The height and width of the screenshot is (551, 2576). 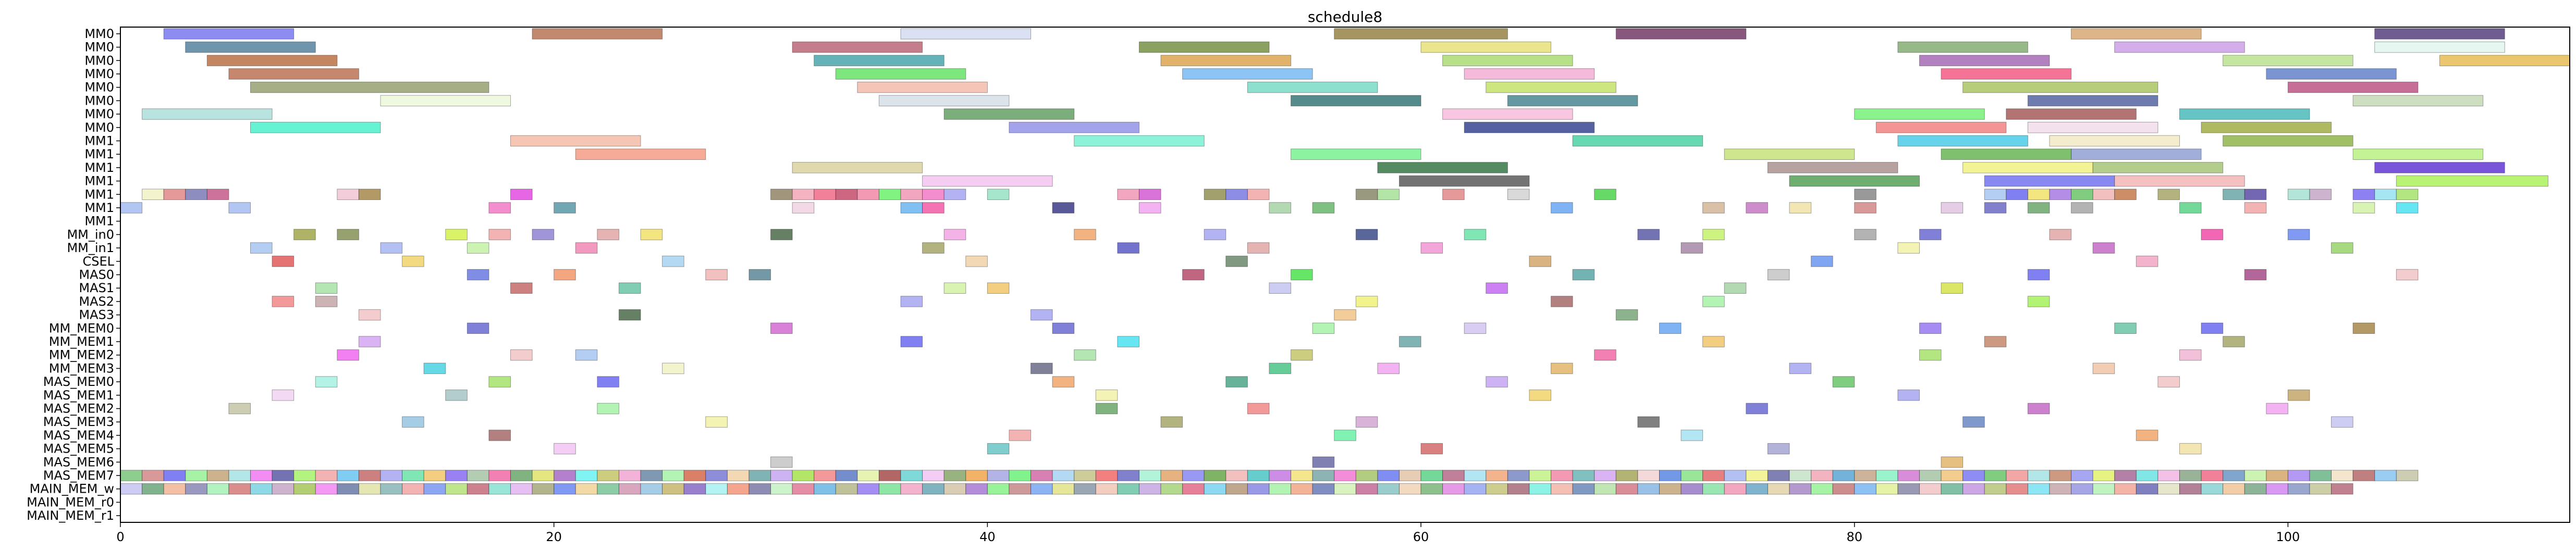 What do you see at coordinates (120, 537) in the screenshot?
I see `x-tick-label: 0` at bounding box center [120, 537].